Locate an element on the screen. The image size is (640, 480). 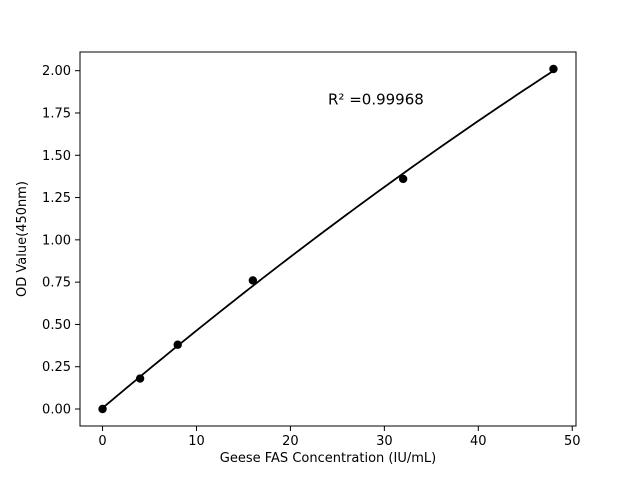
x-tick-label: 10 is located at coordinates (196, 441).